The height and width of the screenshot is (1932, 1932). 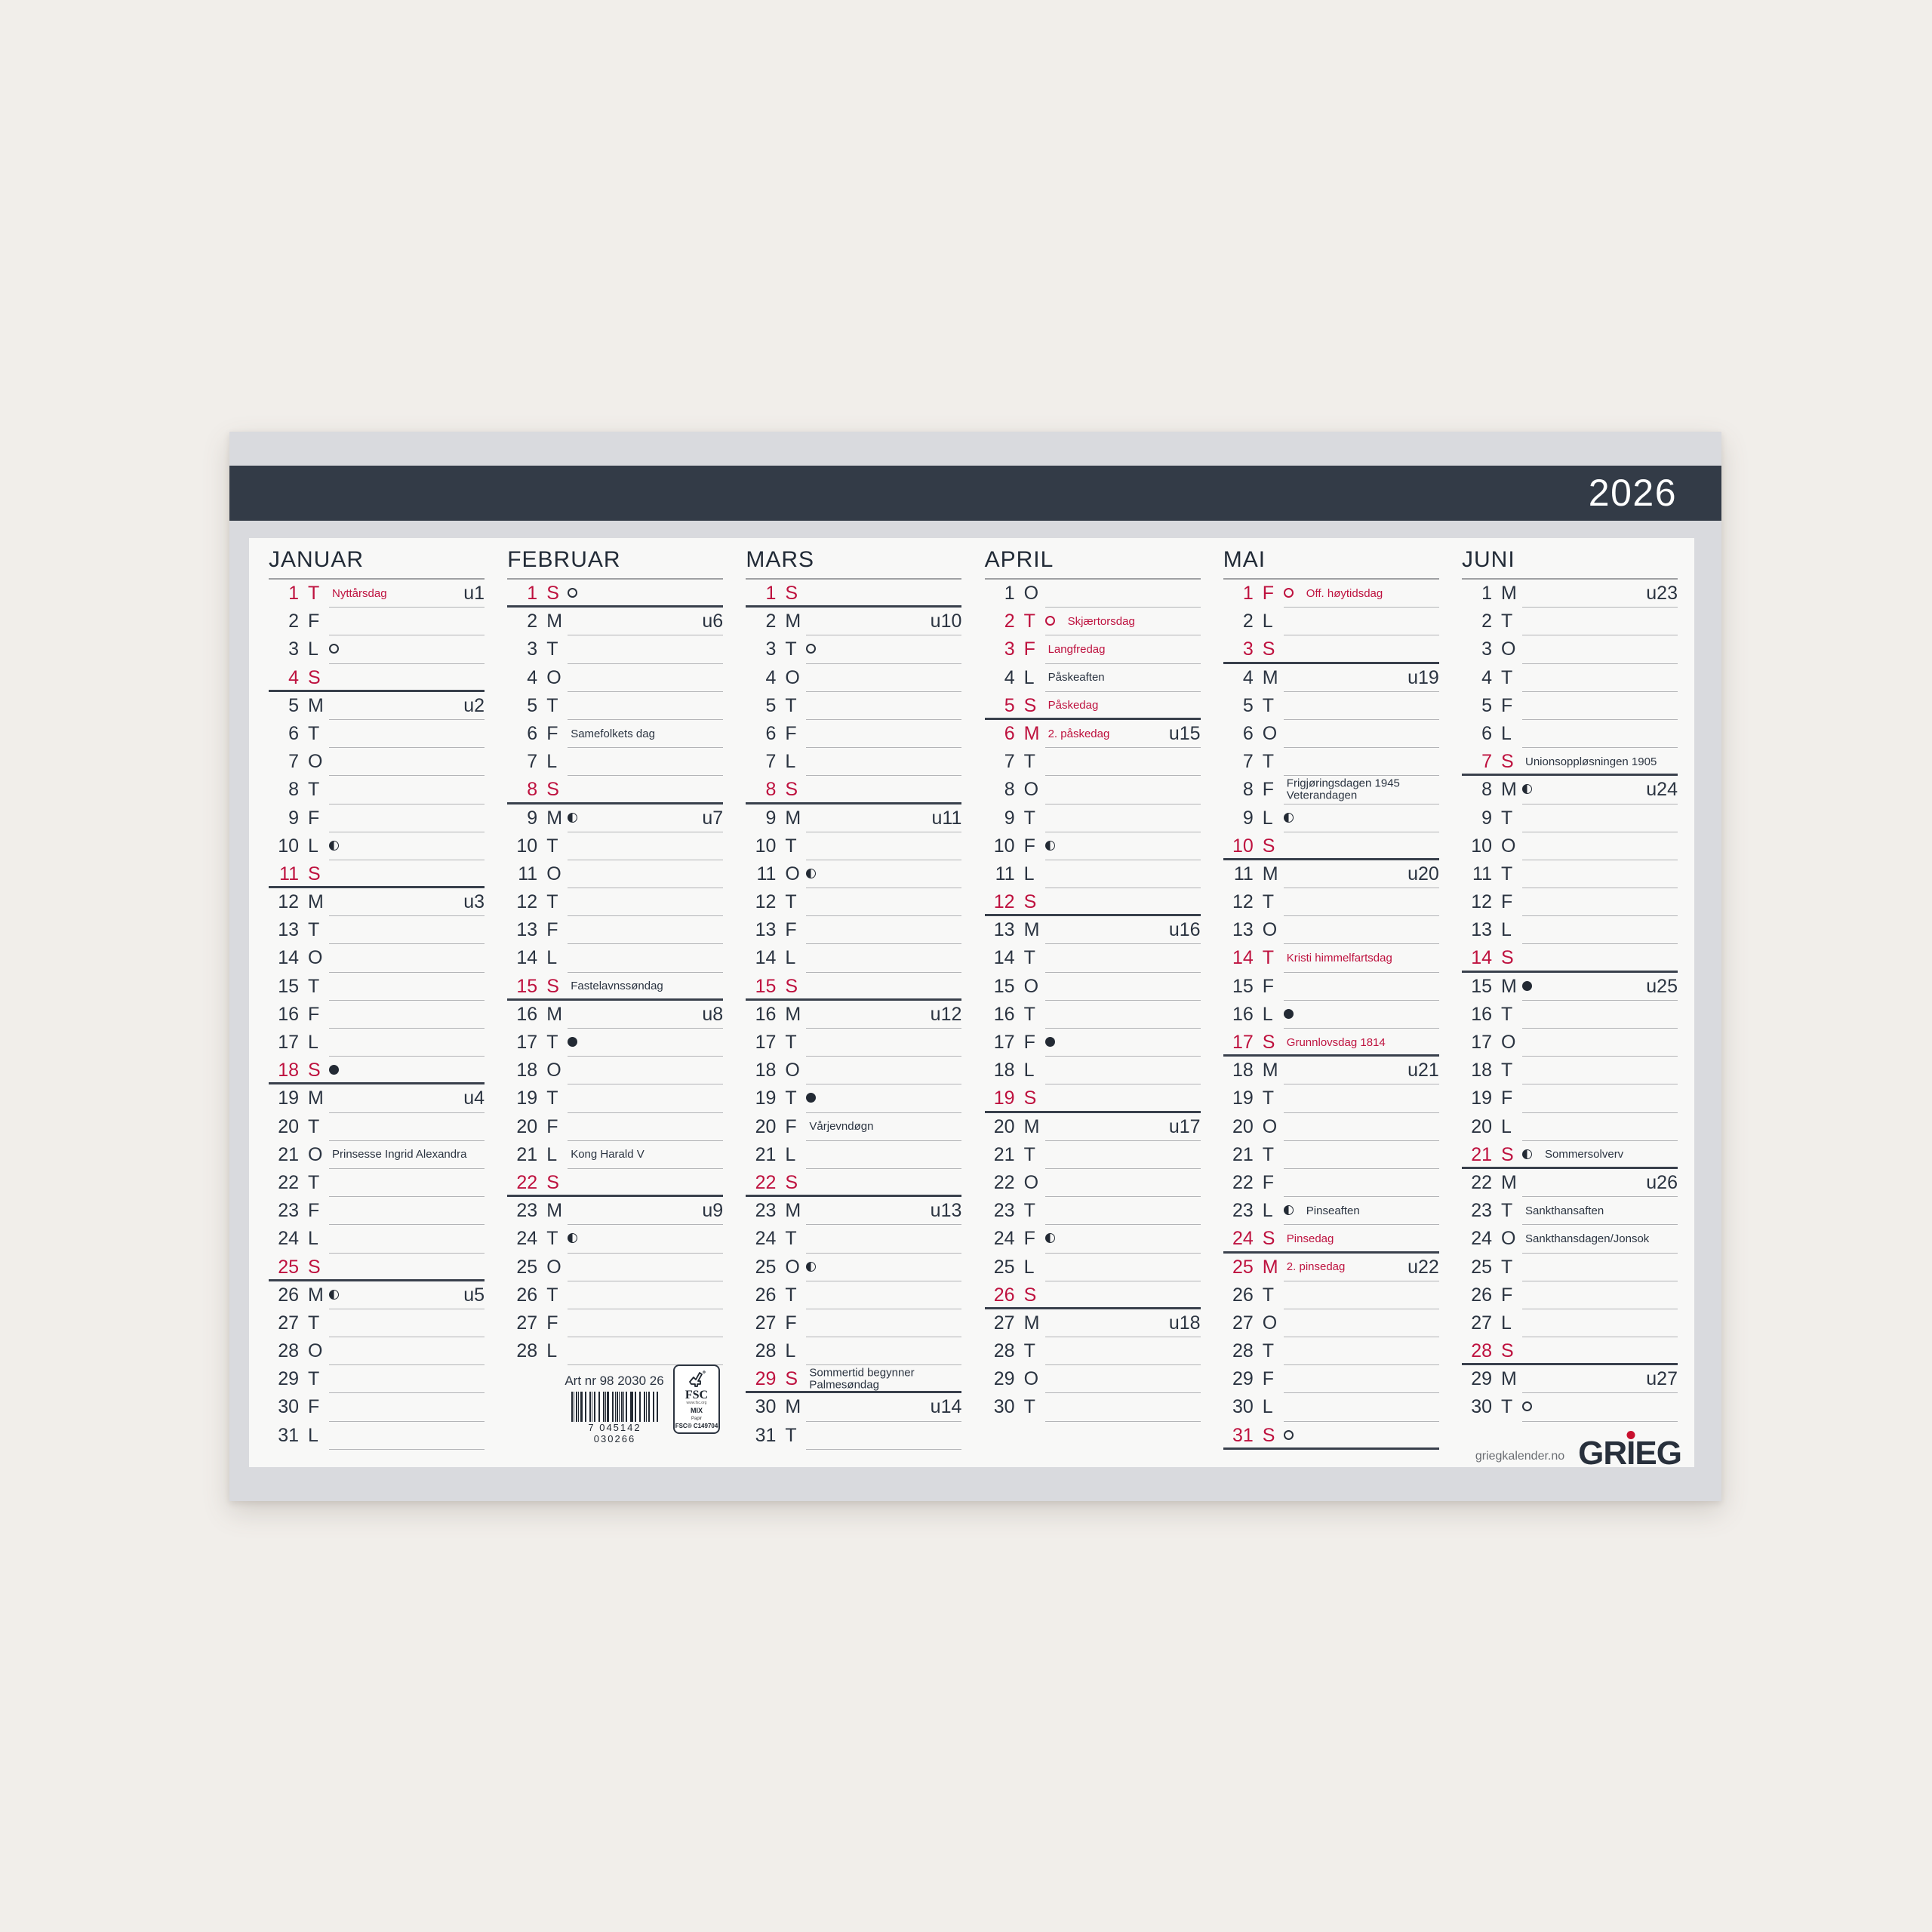 I want to click on day-number: 26, so click(x=766, y=1295).